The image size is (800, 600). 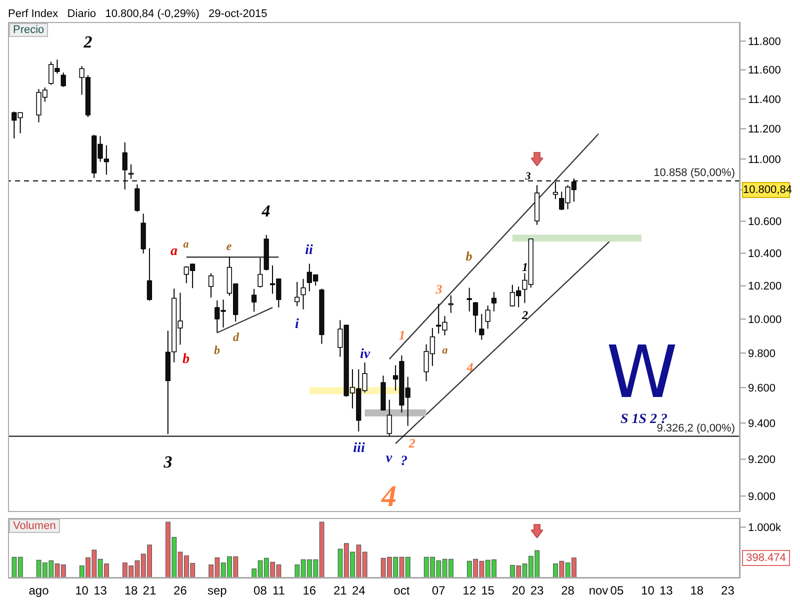 I want to click on annotation: d, so click(x=236, y=337).